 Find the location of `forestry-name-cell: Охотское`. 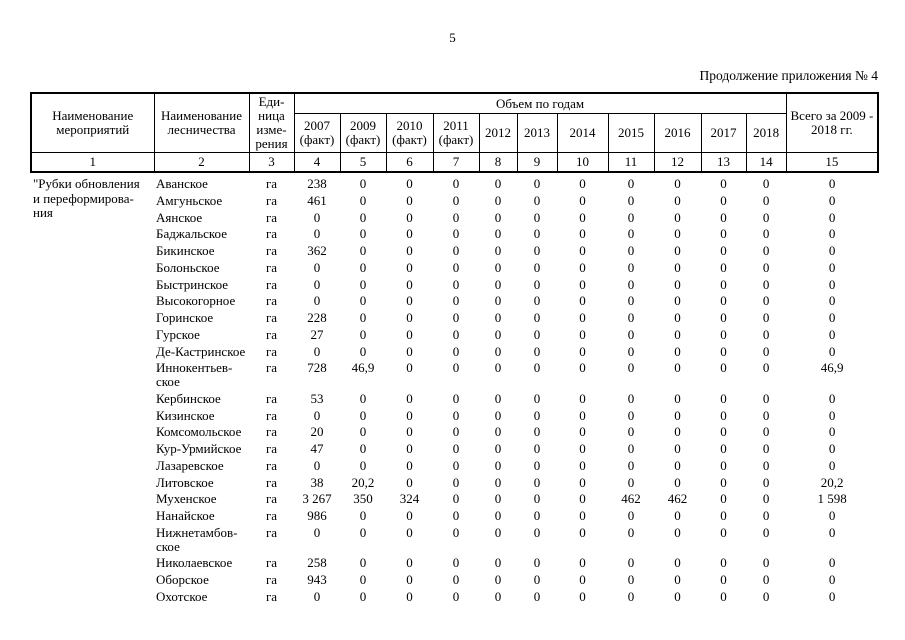

forestry-name-cell: Охотское is located at coordinates (182, 596).